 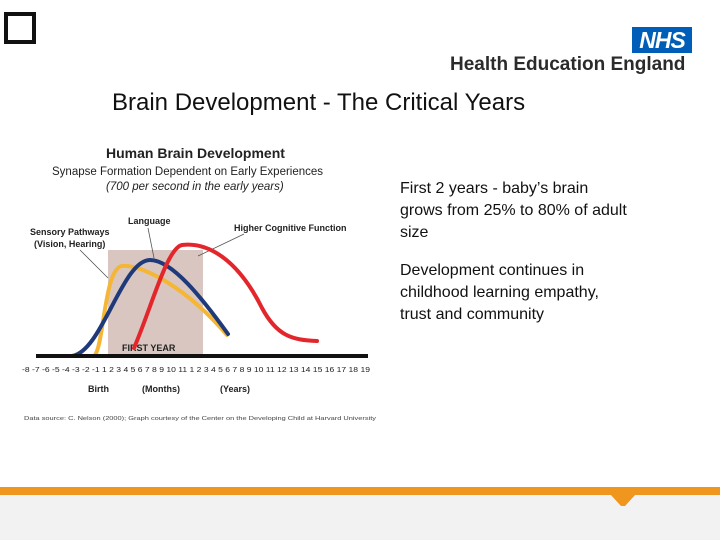 I want to click on pointer-higher, so click(x=221, y=245).